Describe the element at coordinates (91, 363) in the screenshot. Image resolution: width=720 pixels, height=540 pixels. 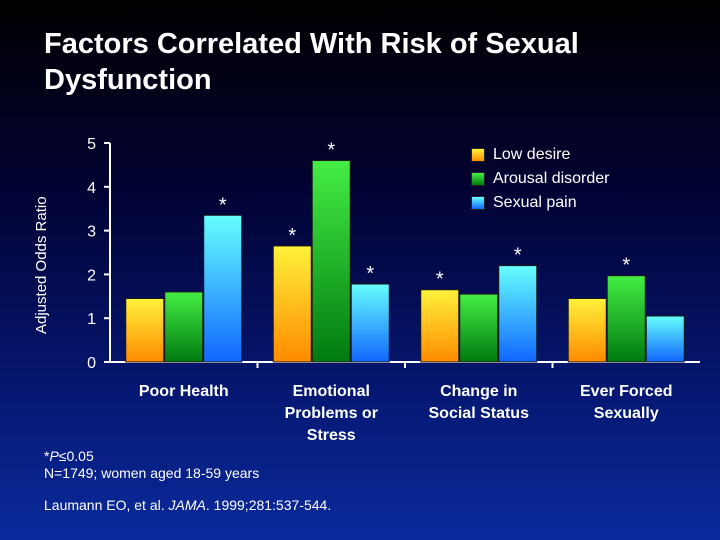
I see `y-tick-label: 0` at that location.